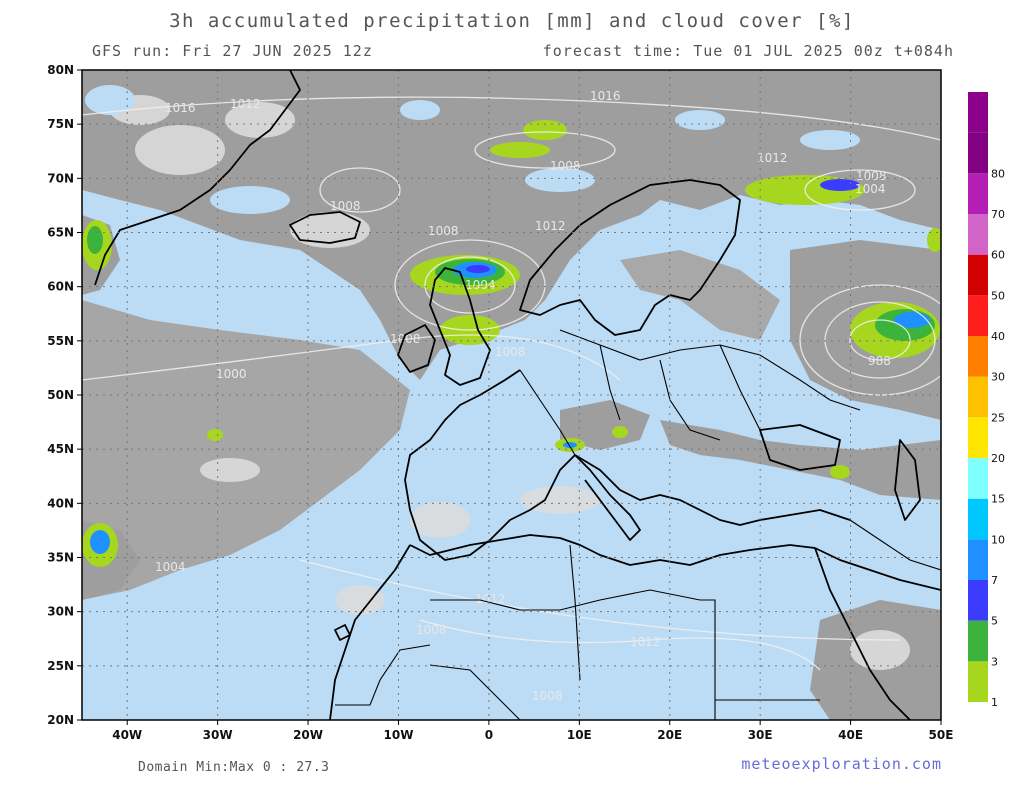 The width and height of the screenshot is (1024, 791). I want to click on lat-tick-label: 70N, so click(60, 178).